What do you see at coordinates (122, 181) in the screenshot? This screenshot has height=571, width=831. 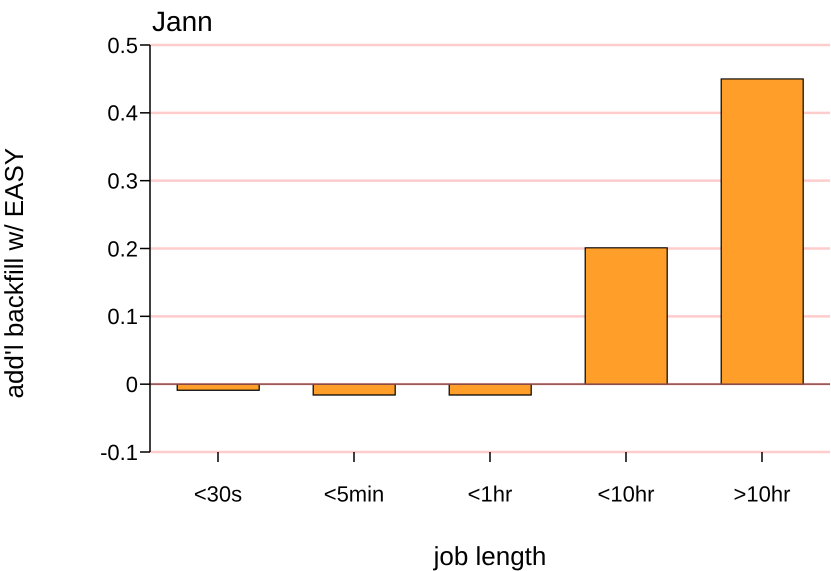 I see `y-tick-label: 0.3` at bounding box center [122, 181].